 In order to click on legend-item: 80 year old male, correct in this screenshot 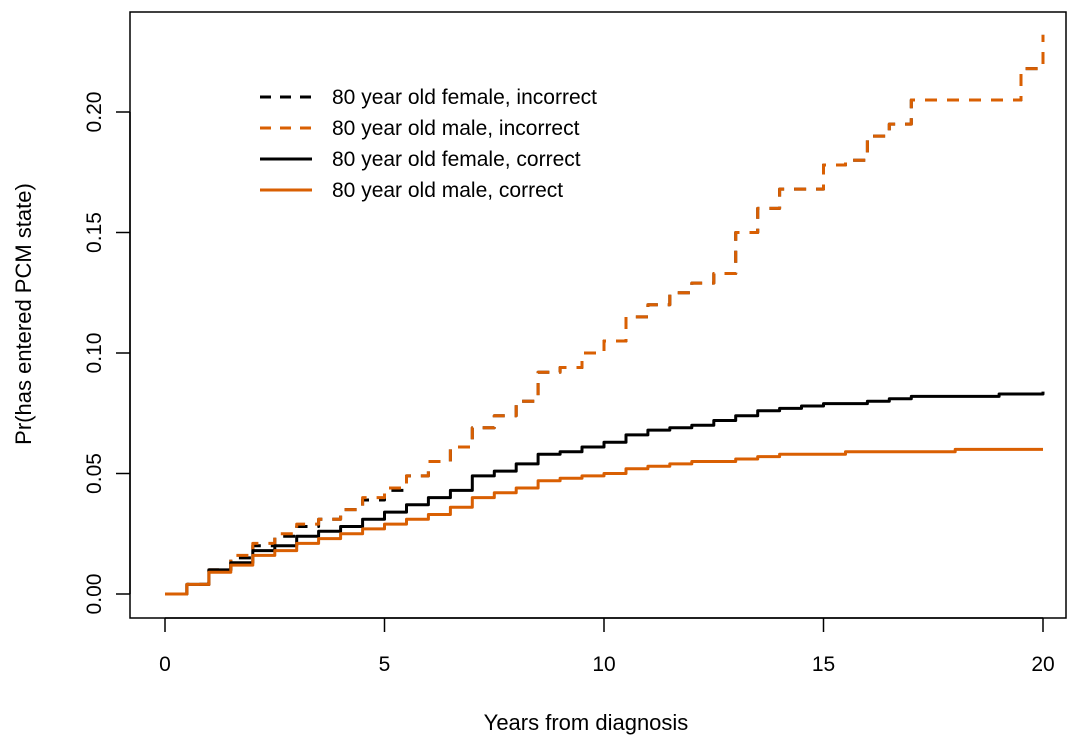, I will do `click(411, 190)`.